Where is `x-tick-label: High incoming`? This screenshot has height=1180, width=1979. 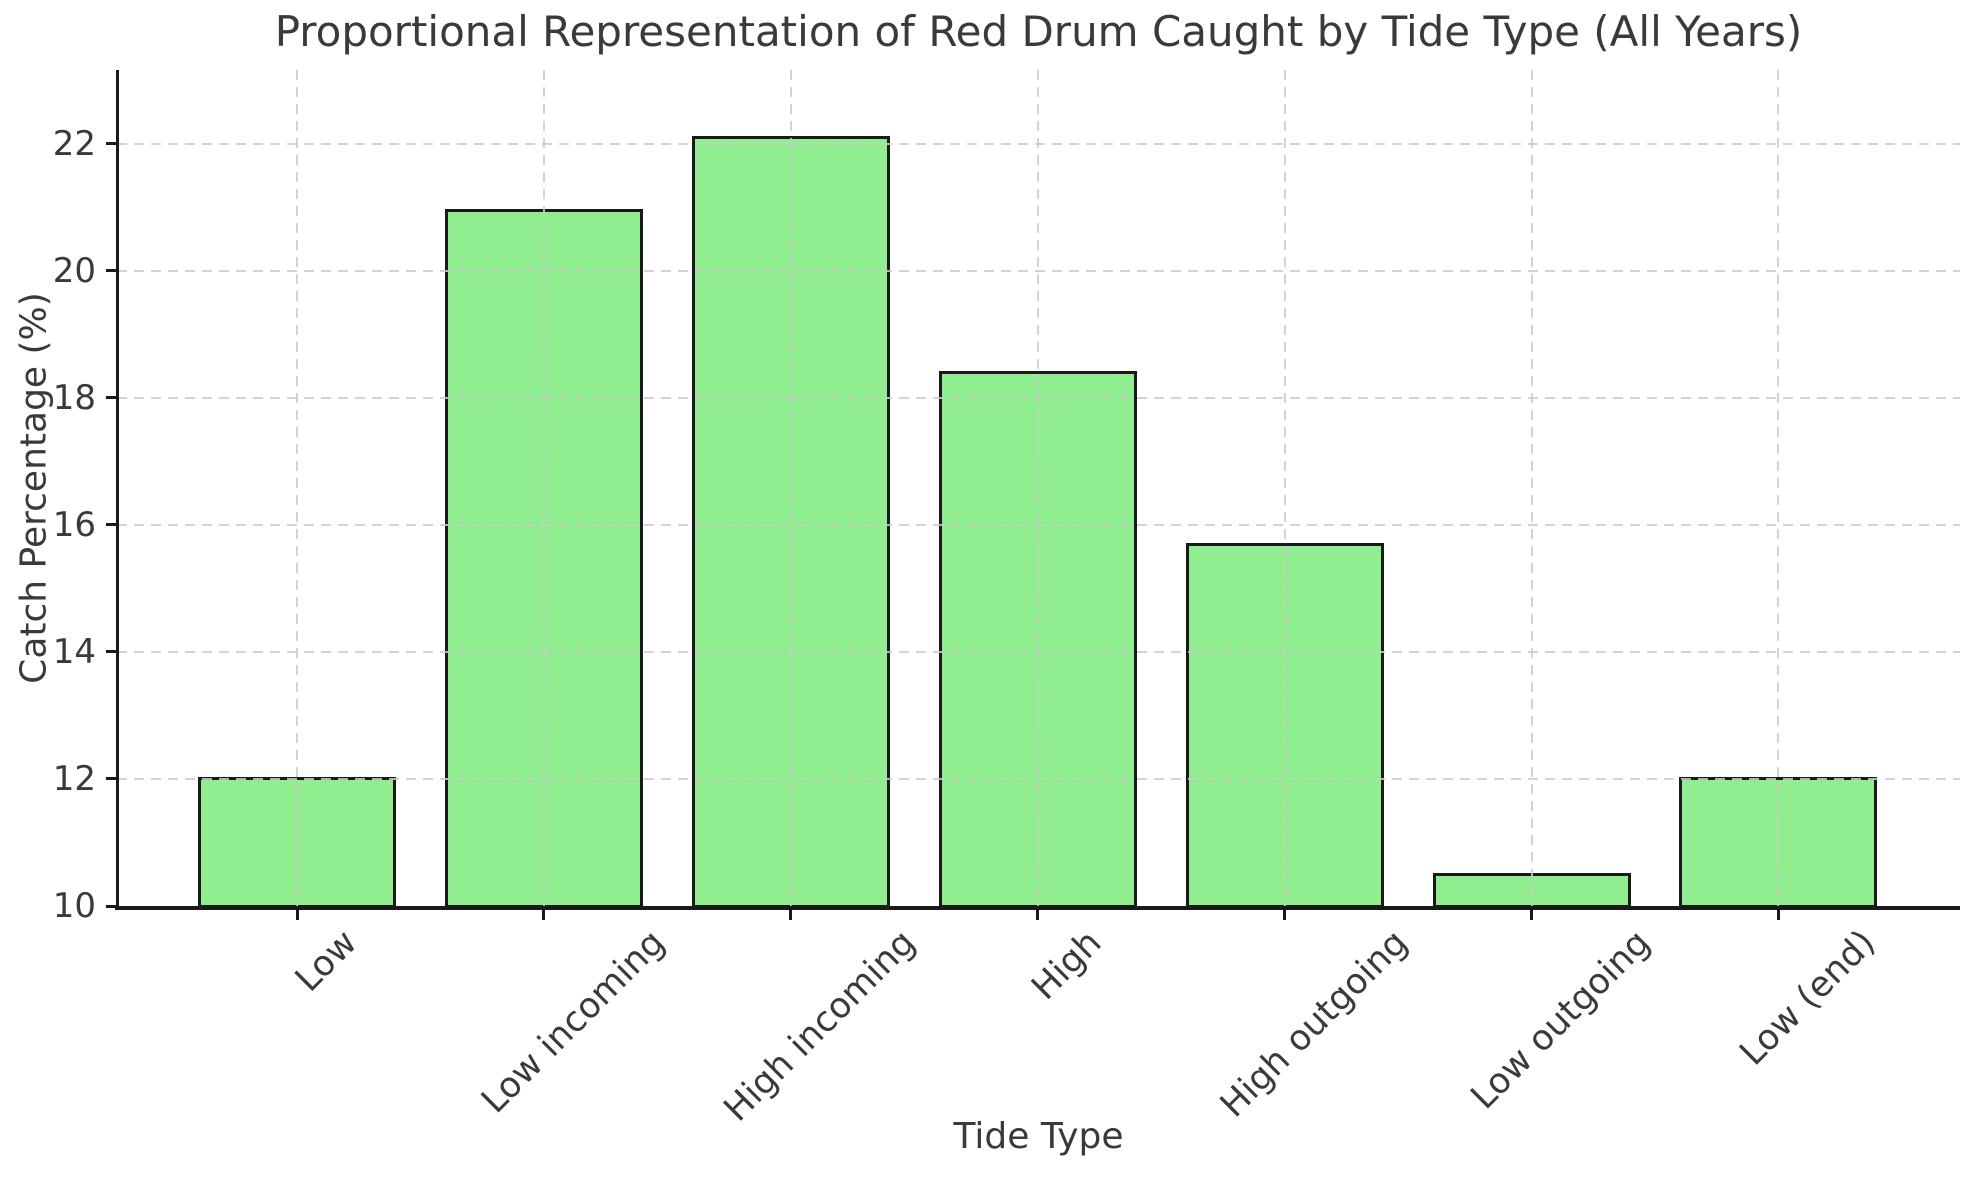 x-tick-label: High incoming is located at coordinates (820, 1026).